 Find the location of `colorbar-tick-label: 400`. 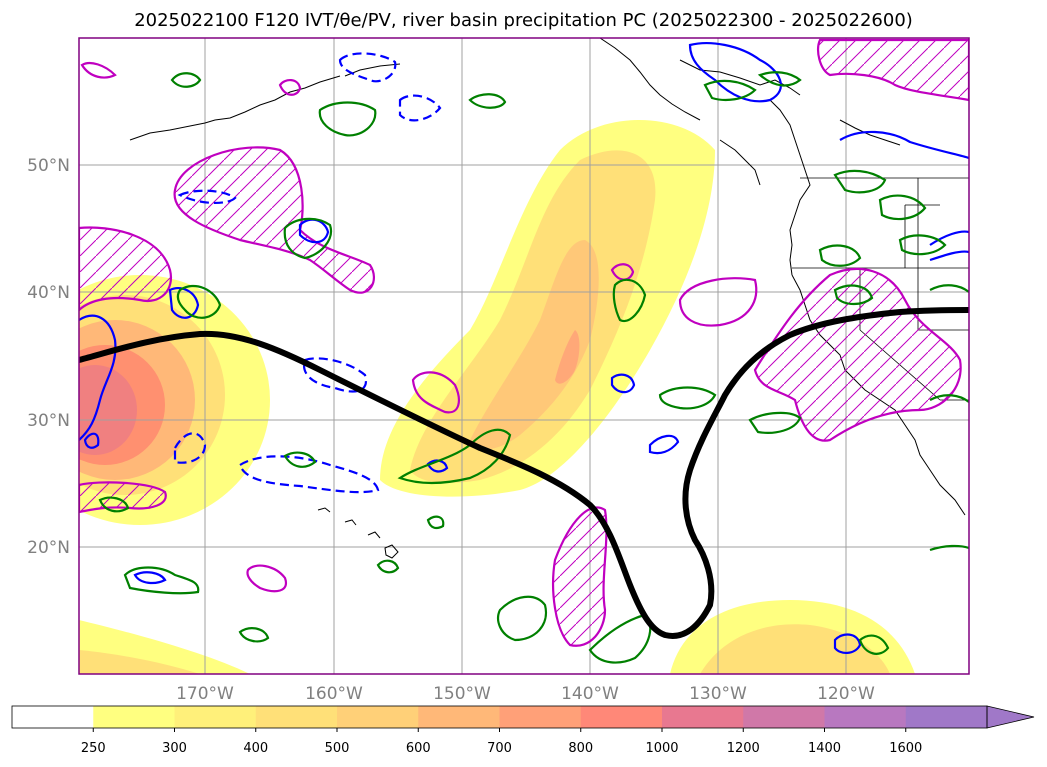

colorbar-tick-label: 400 is located at coordinates (255, 748).